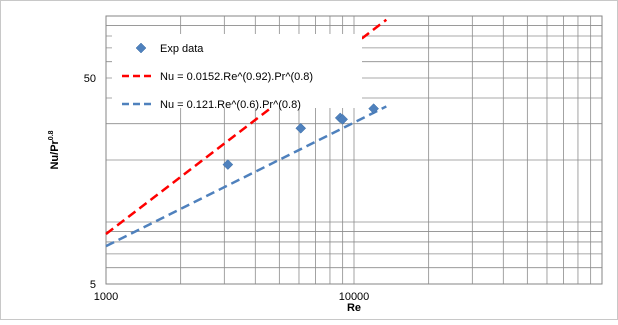 The height and width of the screenshot is (325, 618). I want to click on y-tick-label: 5, so click(93, 285).